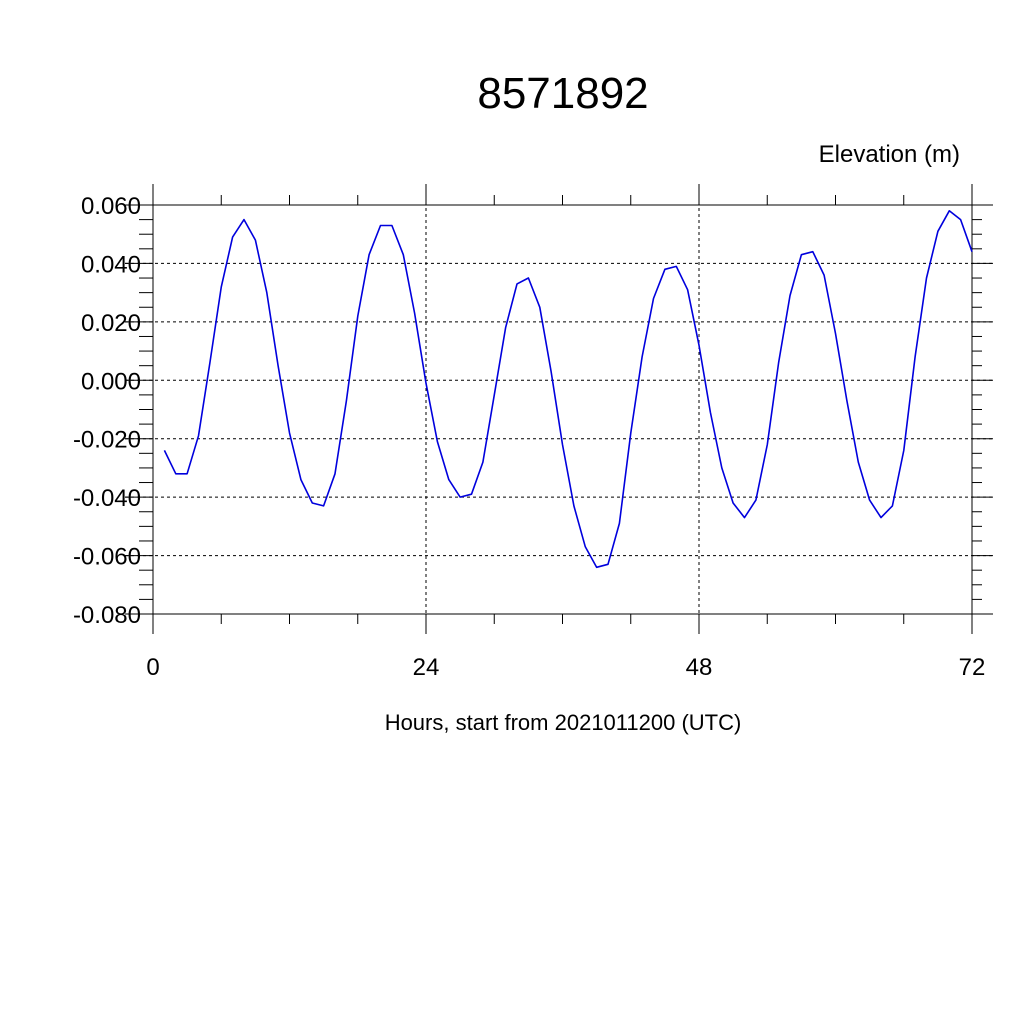  I want to click on y-tick-label: -0.040, so click(107, 498).